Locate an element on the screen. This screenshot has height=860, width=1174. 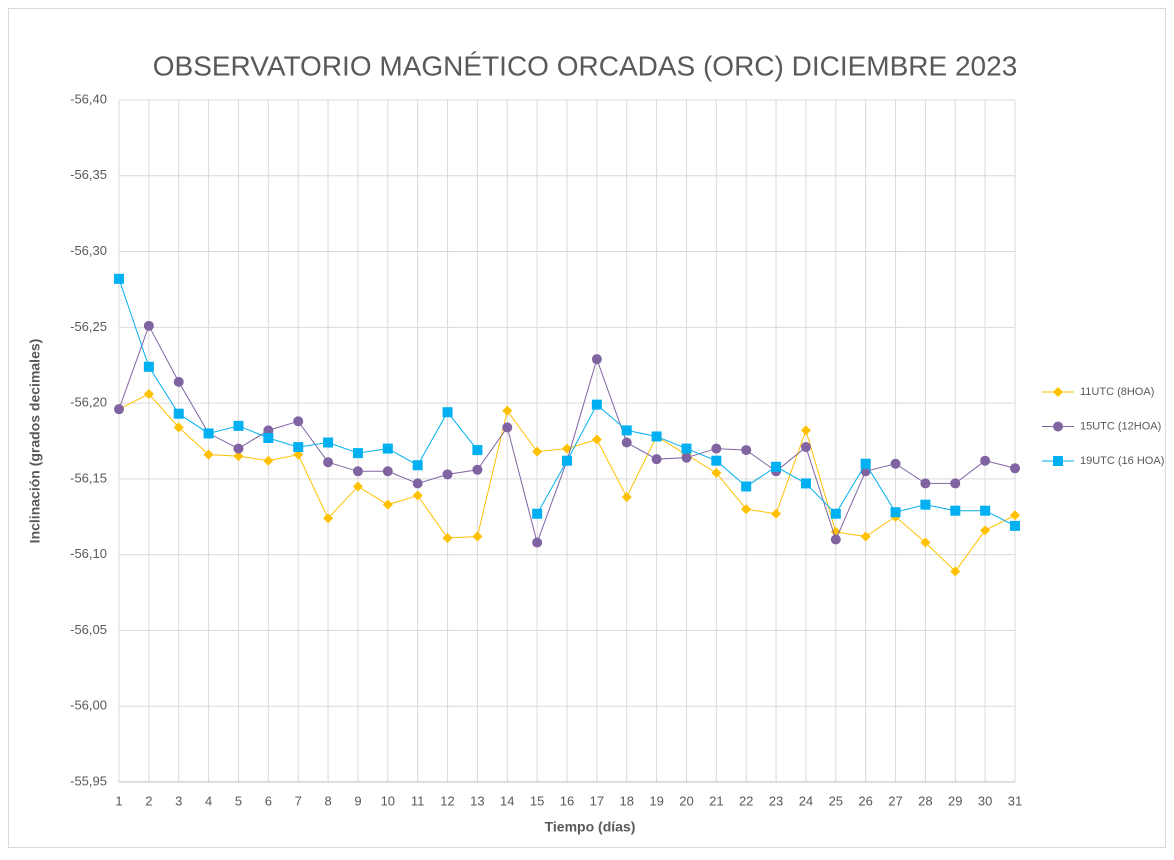
x-tick-label: 27 is located at coordinates (895, 800).